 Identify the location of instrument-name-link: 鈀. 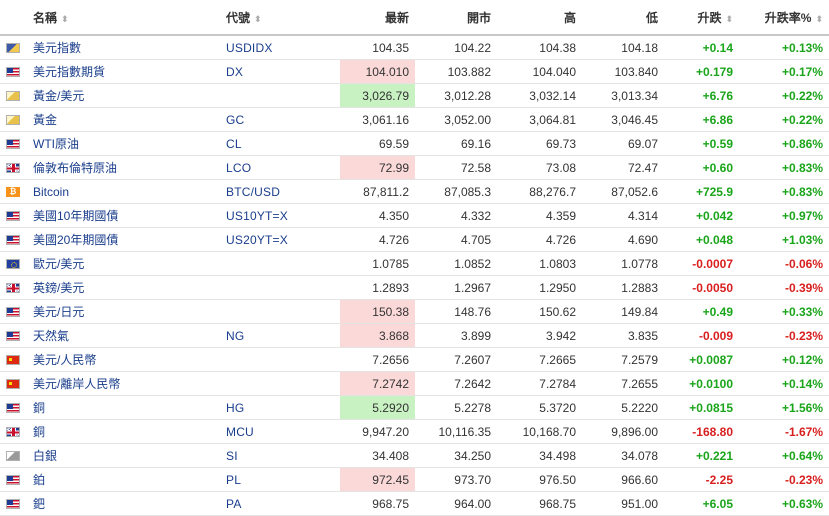
(39, 504).